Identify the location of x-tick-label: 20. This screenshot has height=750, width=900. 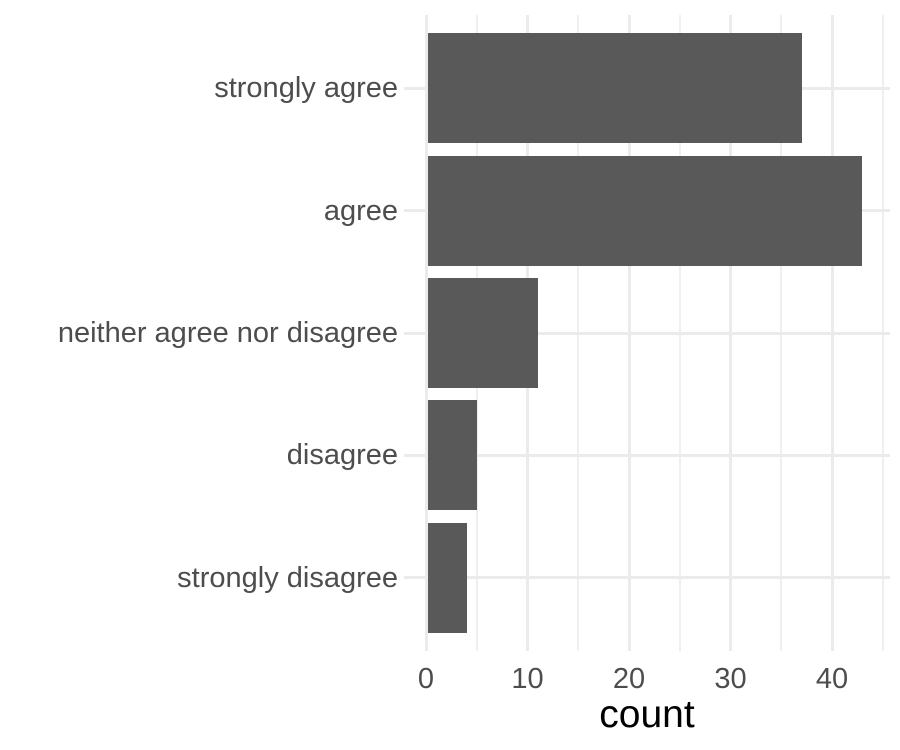
(629, 679).